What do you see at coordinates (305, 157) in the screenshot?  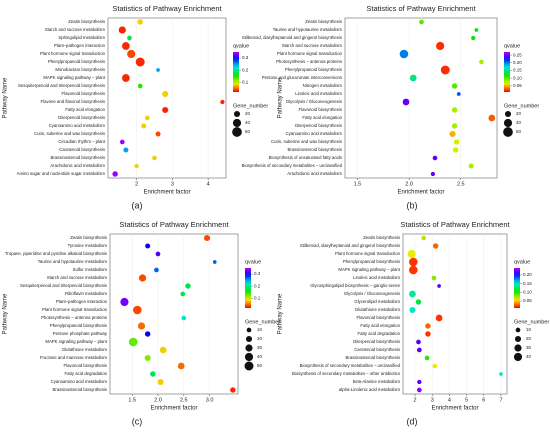 I see `y-tick-label: Biosynthesis of unsaturated fatty acids` at bounding box center [305, 157].